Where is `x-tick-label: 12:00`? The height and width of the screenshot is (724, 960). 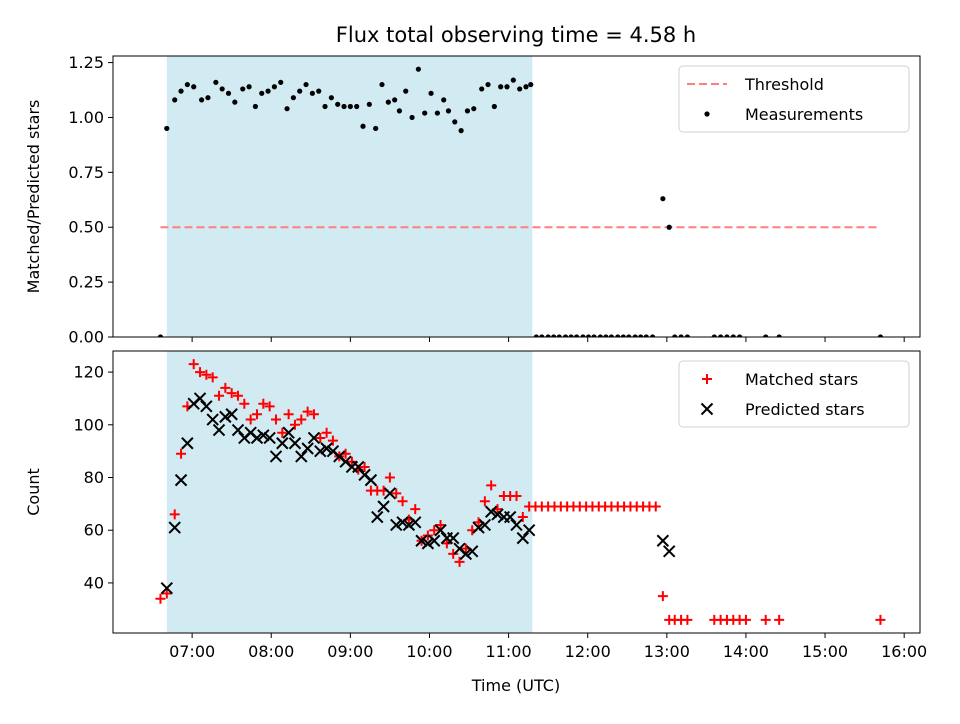
x-tick-label: 12:00 is located at coordinates (588, 651).